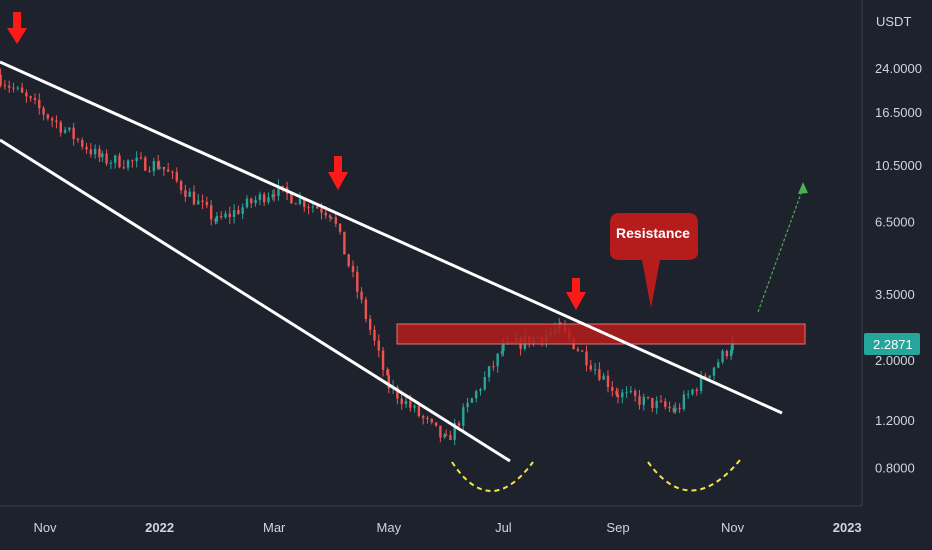  Describe the element at coordinates (898, 165) in the screenshot. I see `price-tick-label: 10.5000` at that location.